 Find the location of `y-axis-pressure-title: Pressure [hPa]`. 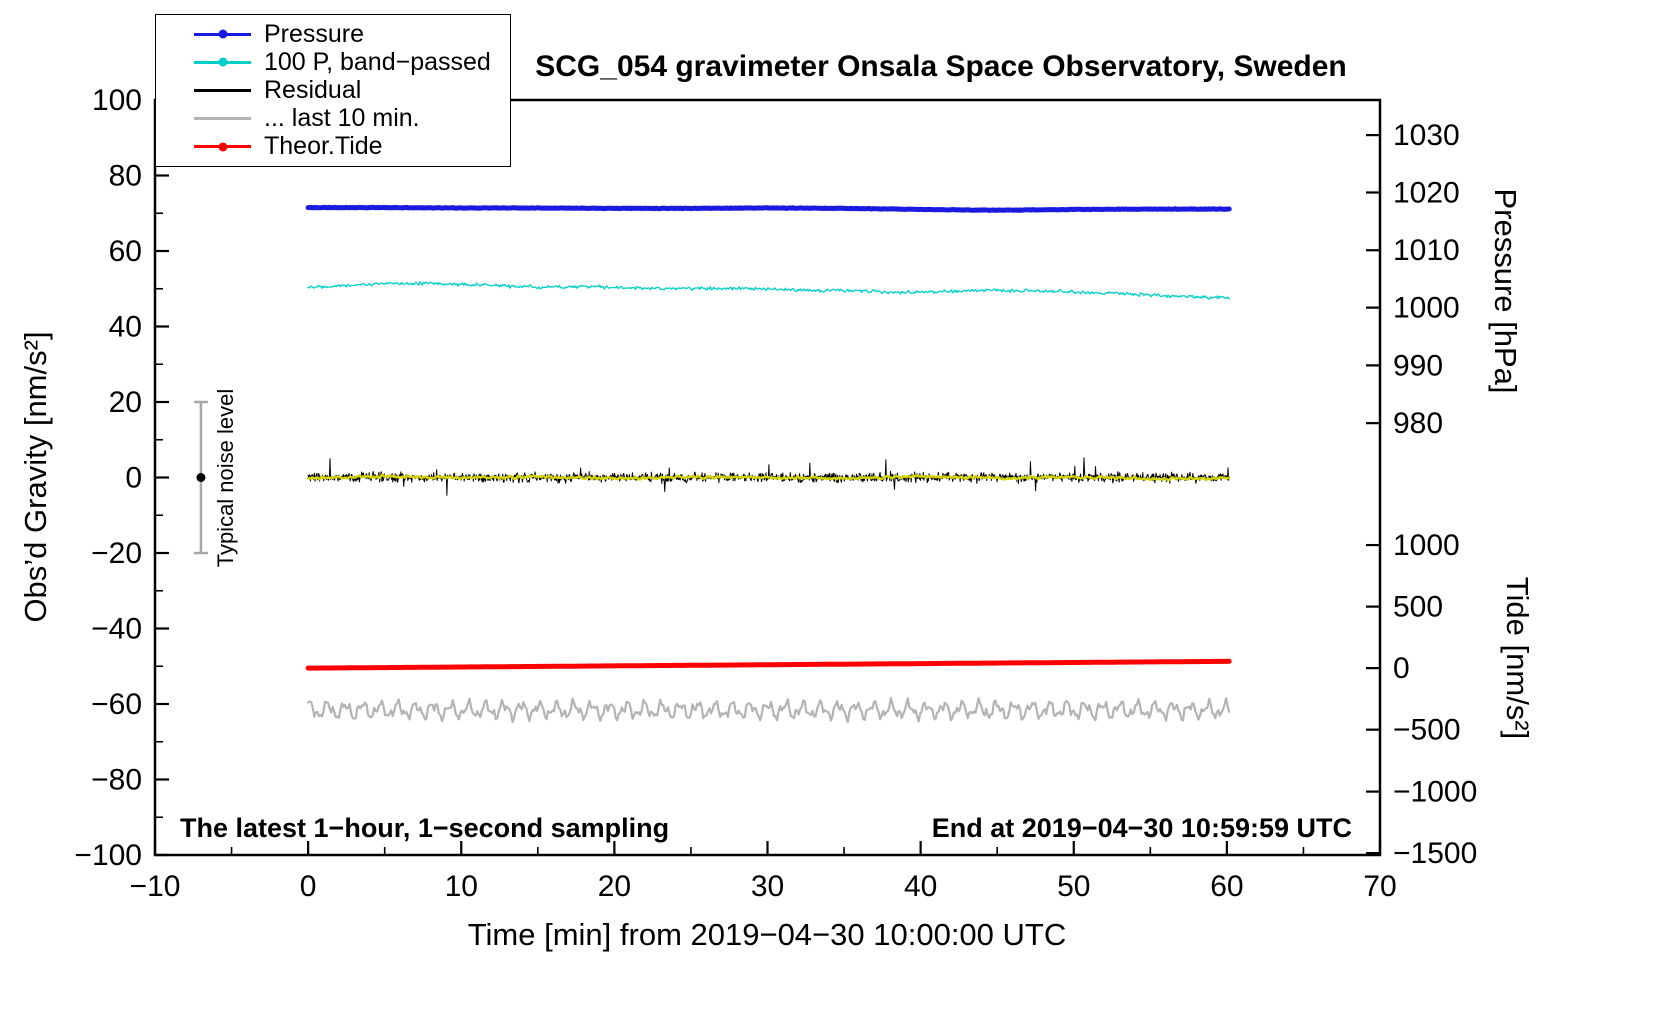

y-axis-pressure-title: Pressure [hPa] is located at coordinates (1505, 291).